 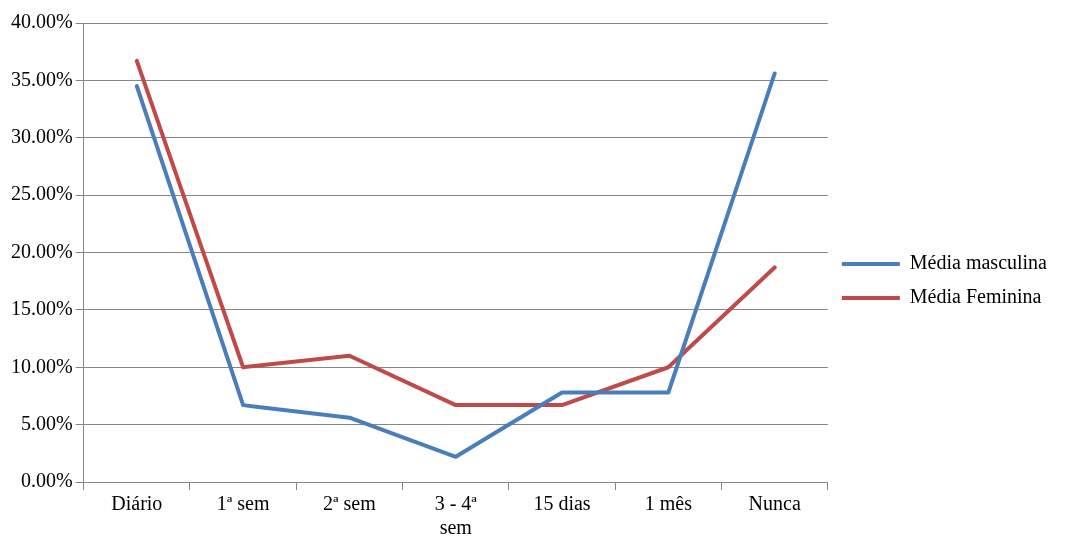 What do you see at coordinates (41, 365) in the screenshot?
I see `y-tick-label: 10.00%` at bounding box center [41, 365].